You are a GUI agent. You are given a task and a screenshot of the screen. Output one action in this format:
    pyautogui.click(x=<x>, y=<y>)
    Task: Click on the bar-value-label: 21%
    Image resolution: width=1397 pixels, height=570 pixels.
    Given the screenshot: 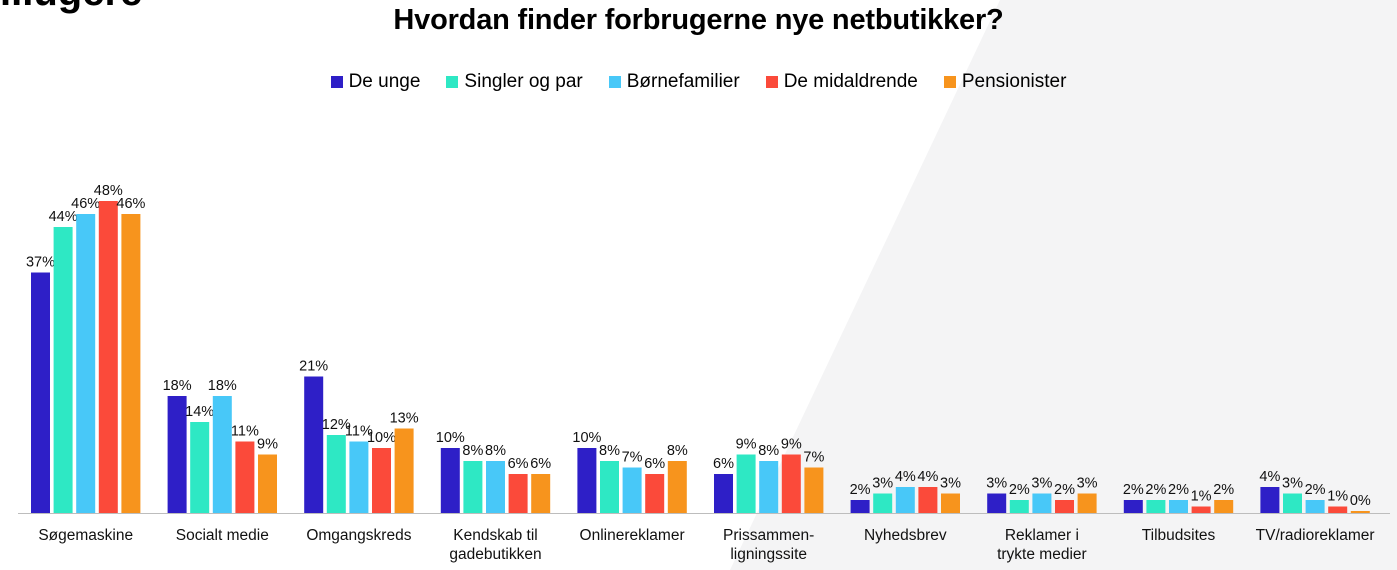 What is the action you would take?
    pyautogui.click(x=313, y=367)
    